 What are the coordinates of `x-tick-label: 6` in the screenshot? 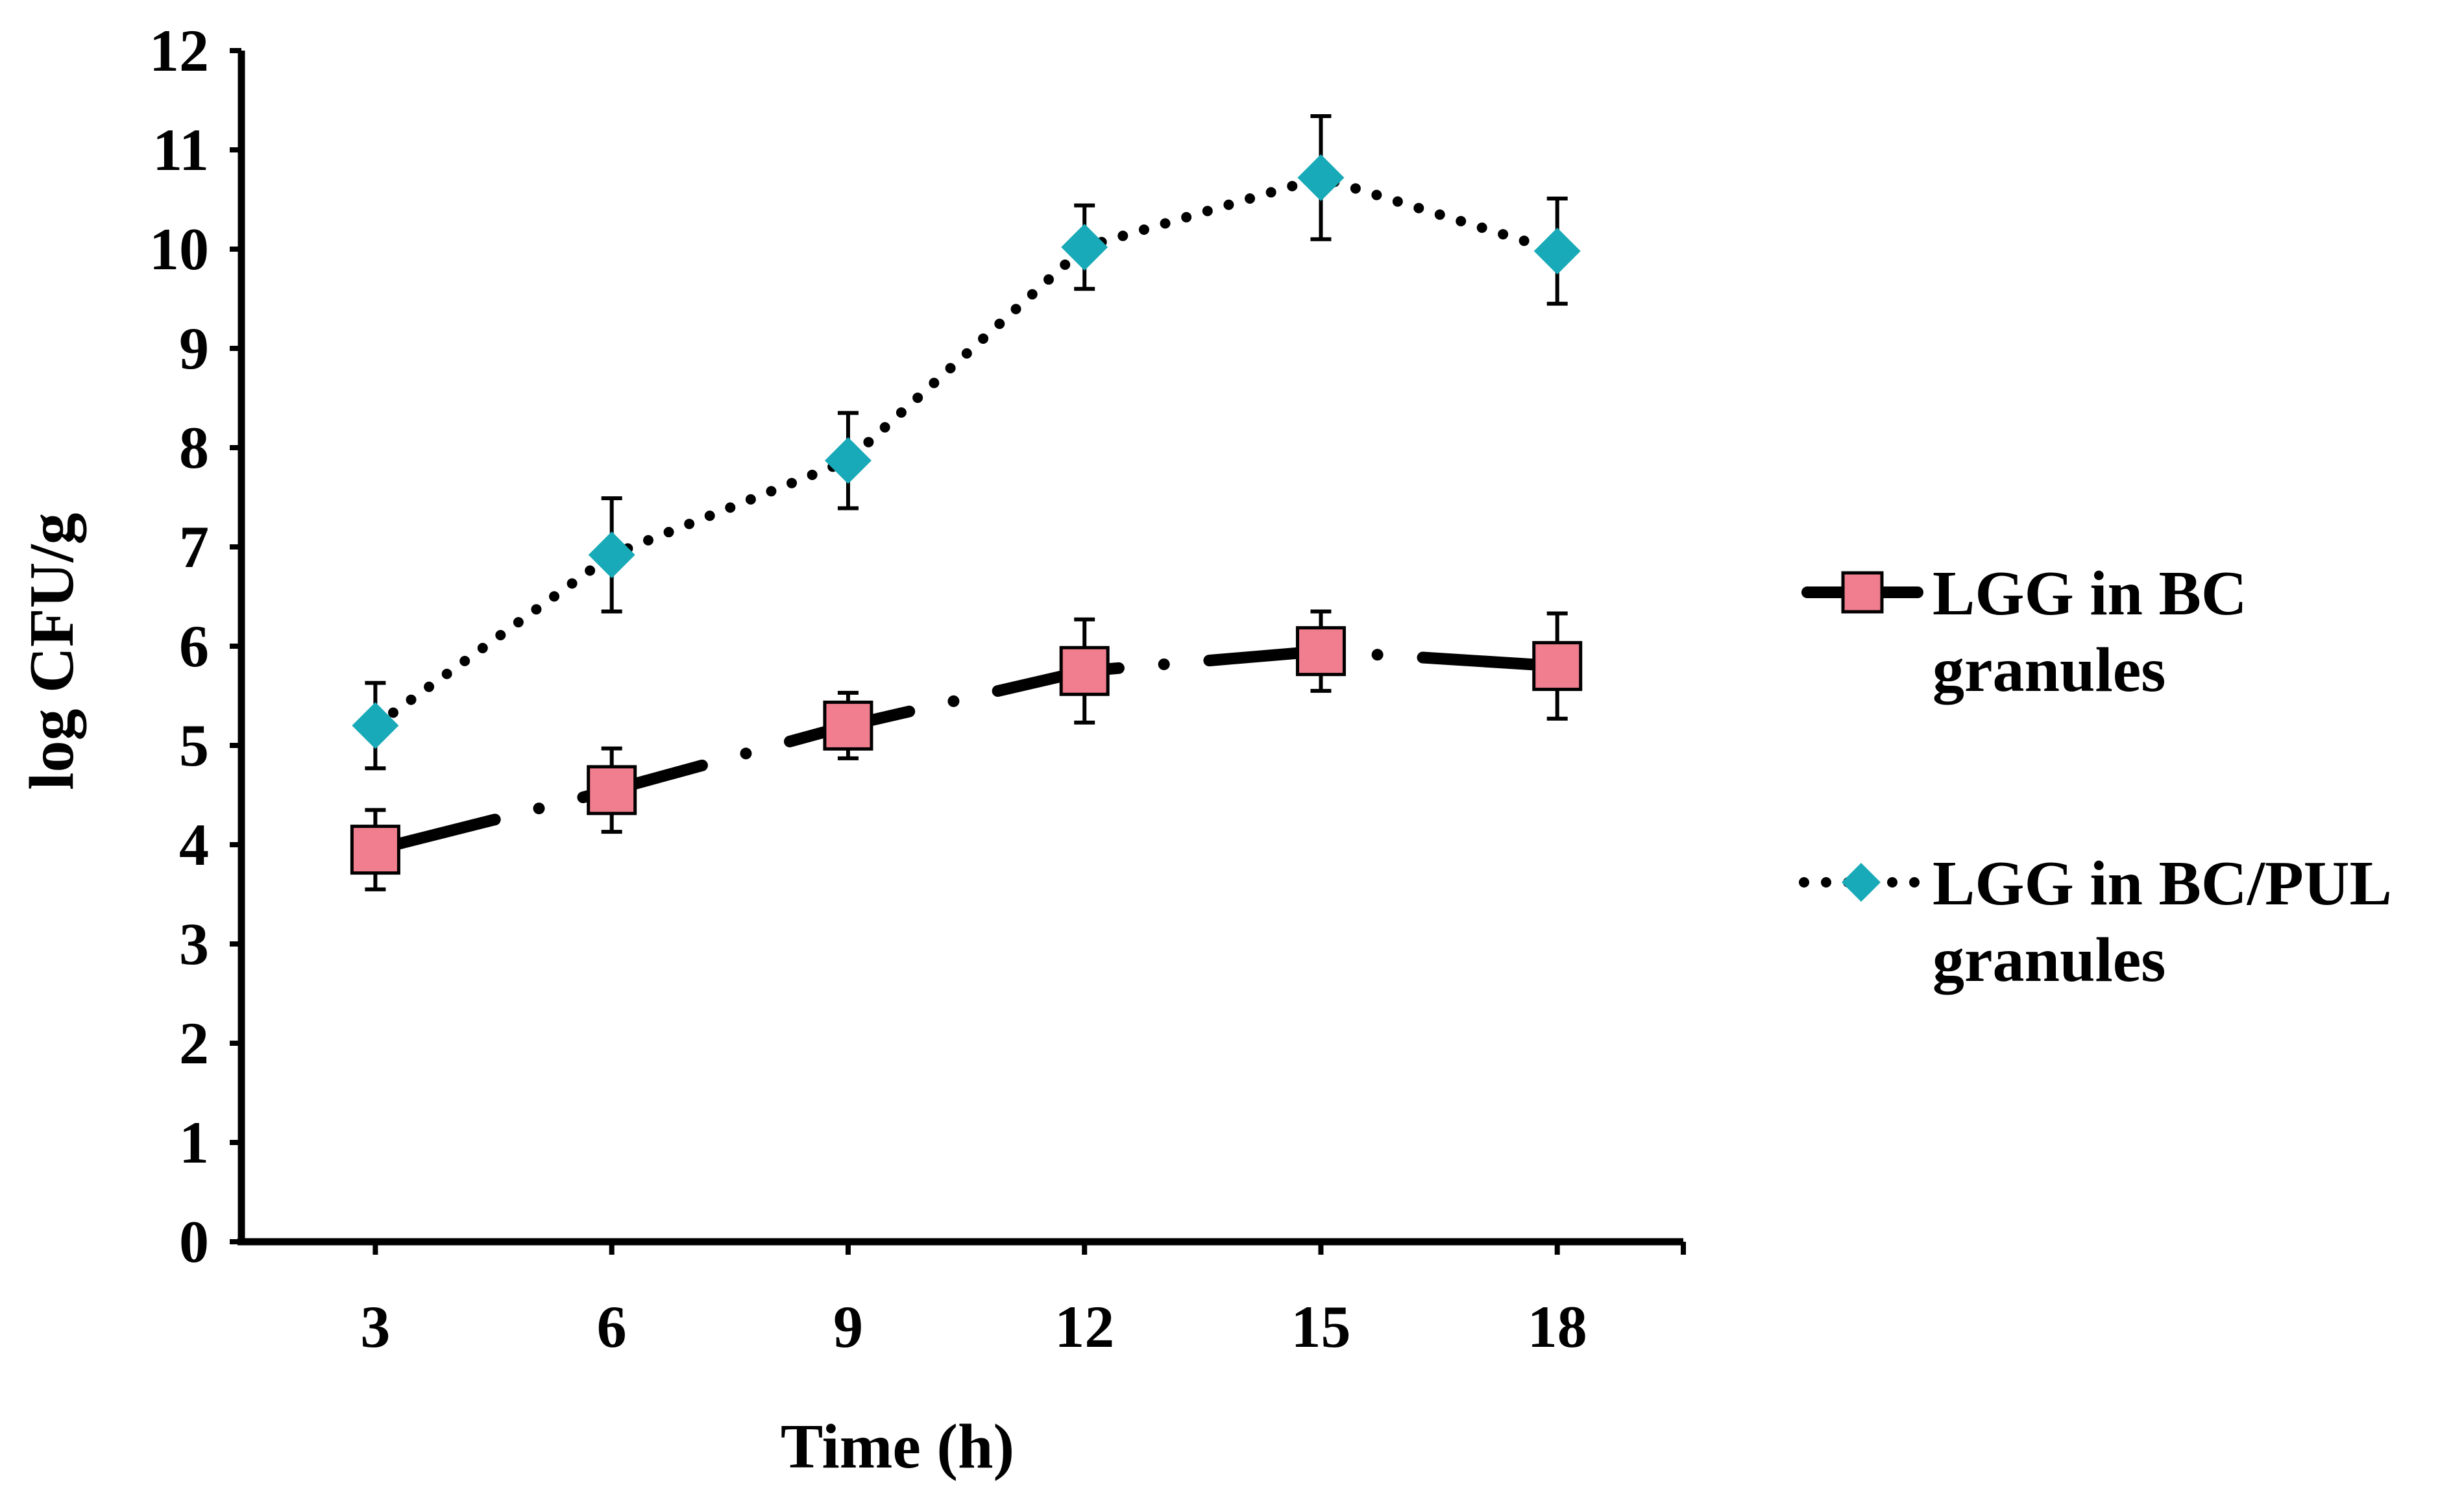 It's located at (612, 1327).